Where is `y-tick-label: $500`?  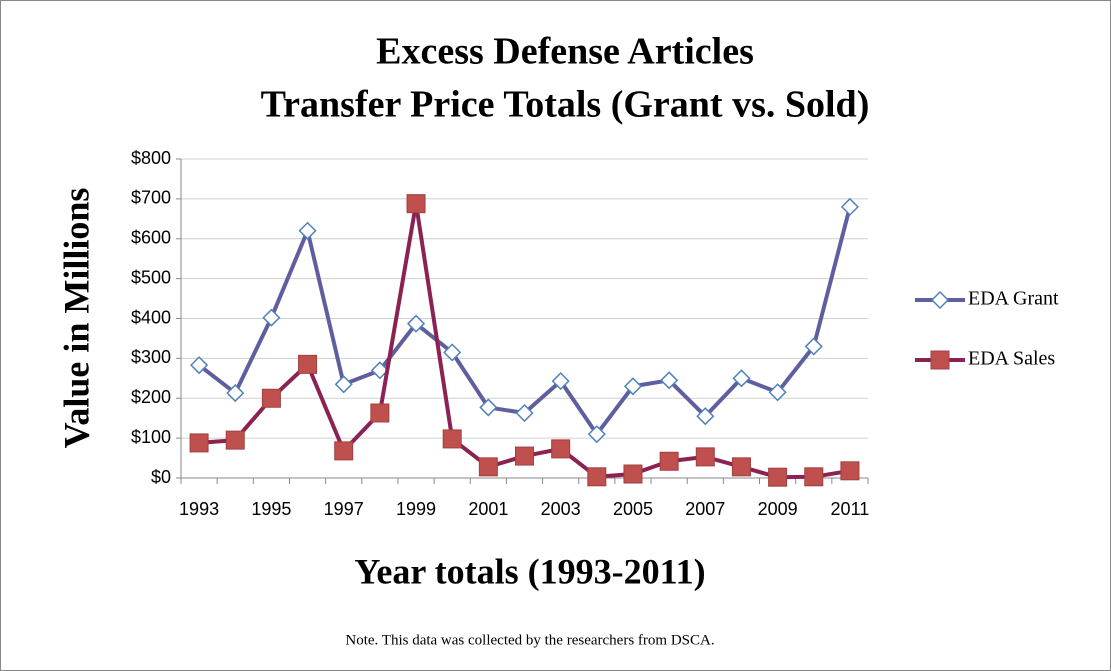 y-tick-label: $500 is located at coordinates (151, 277).